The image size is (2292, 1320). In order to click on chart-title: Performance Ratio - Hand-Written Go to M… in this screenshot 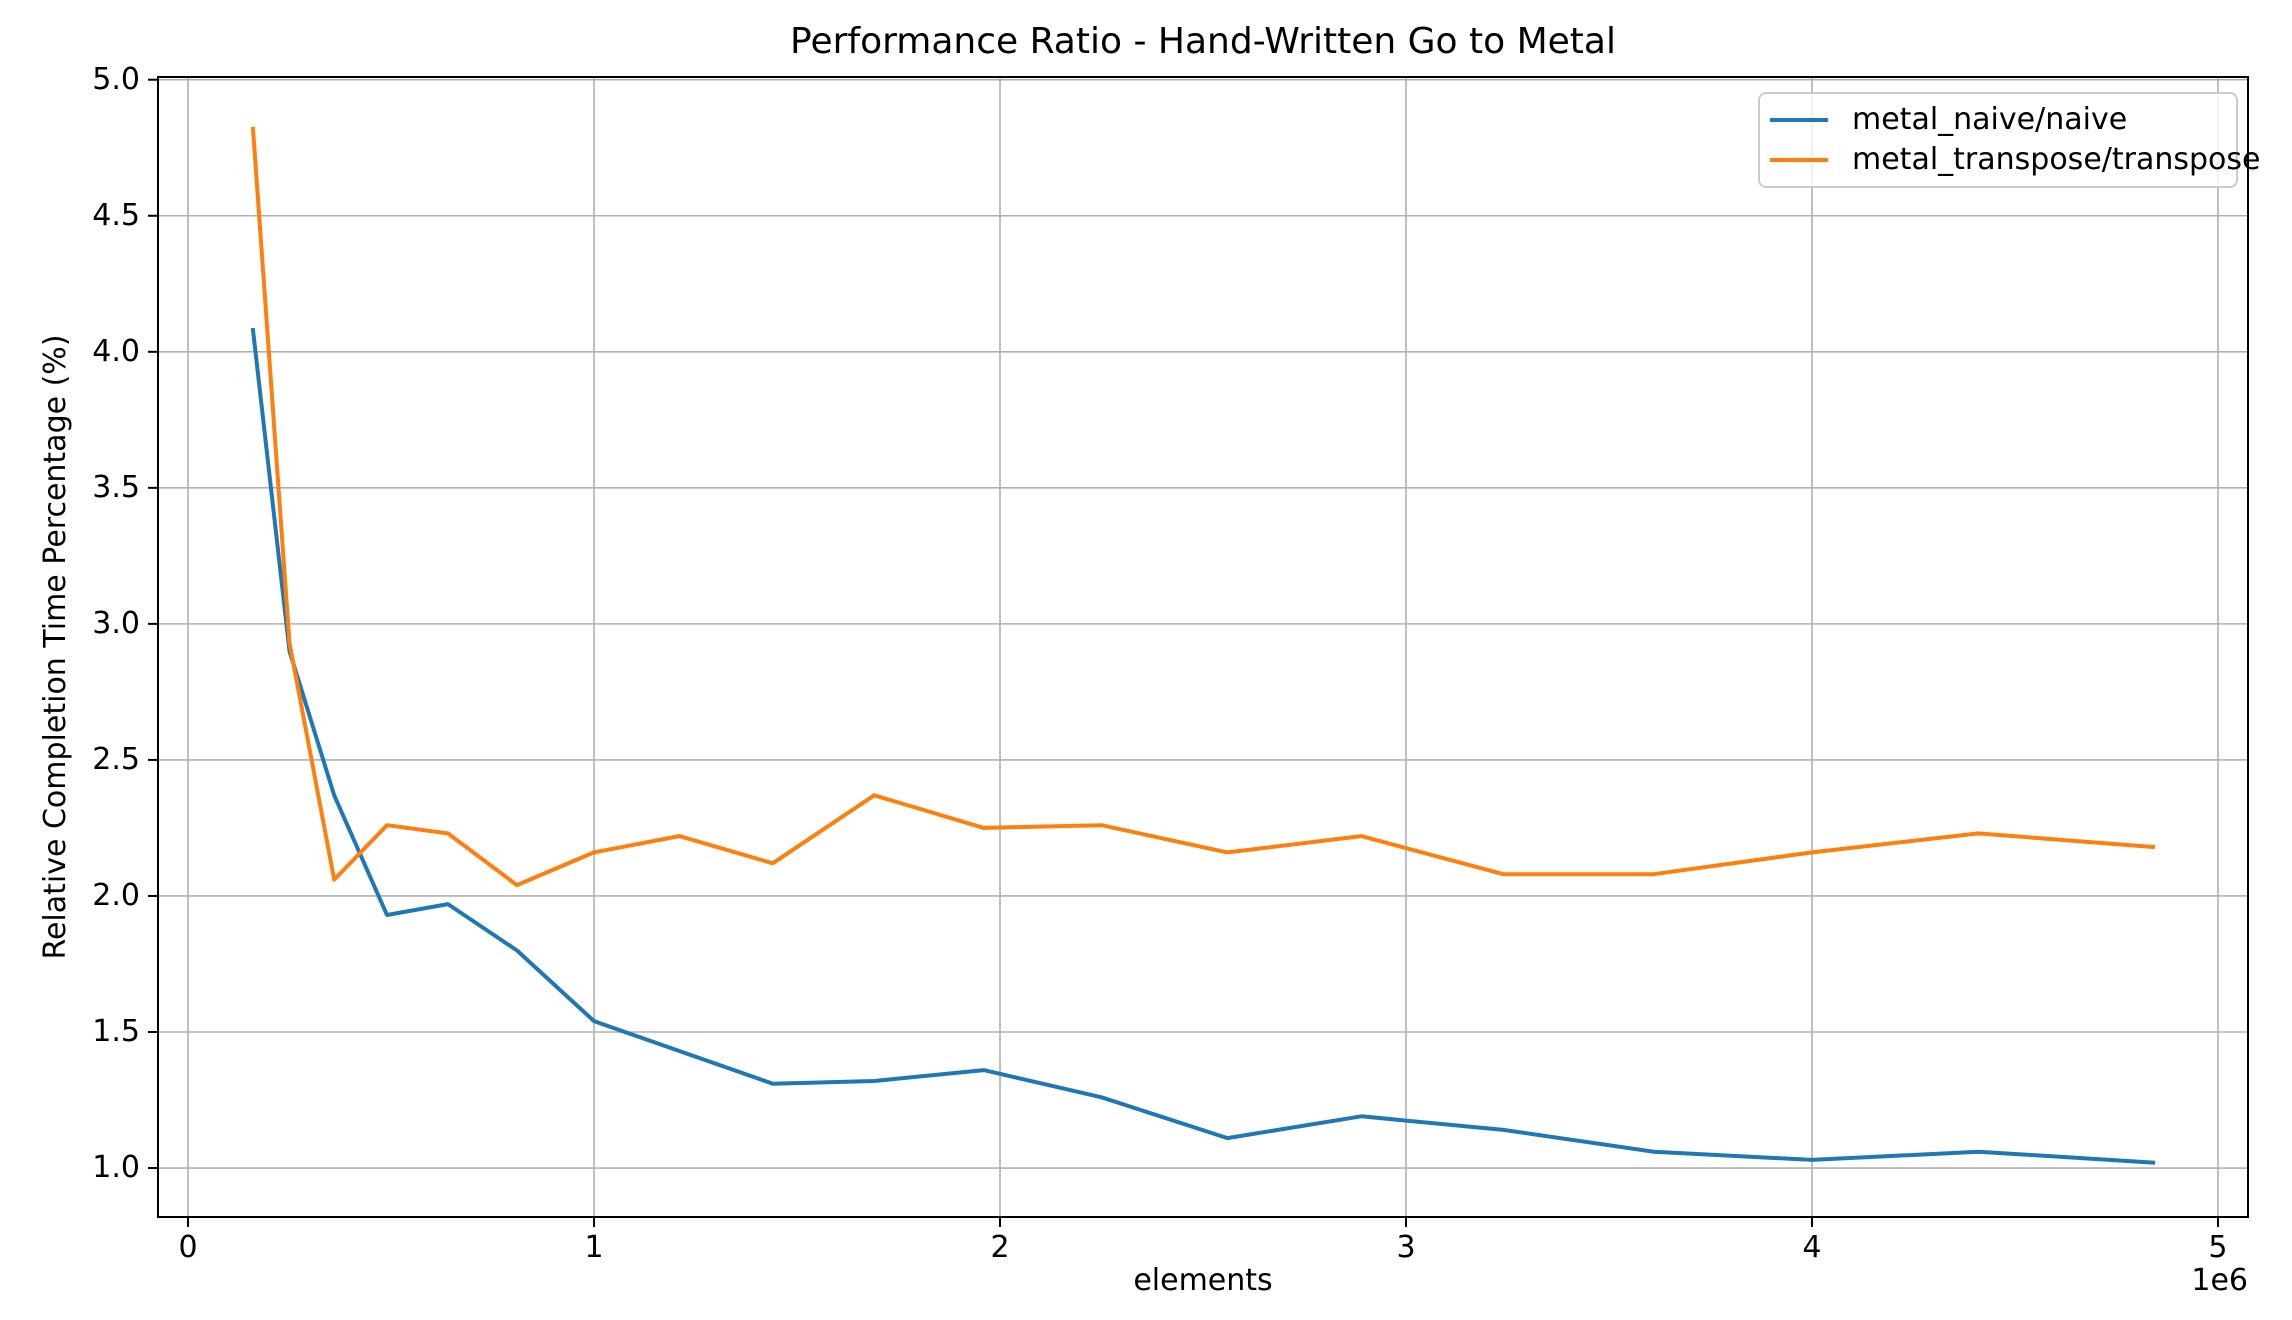, I will do `click(1203, 41)`.